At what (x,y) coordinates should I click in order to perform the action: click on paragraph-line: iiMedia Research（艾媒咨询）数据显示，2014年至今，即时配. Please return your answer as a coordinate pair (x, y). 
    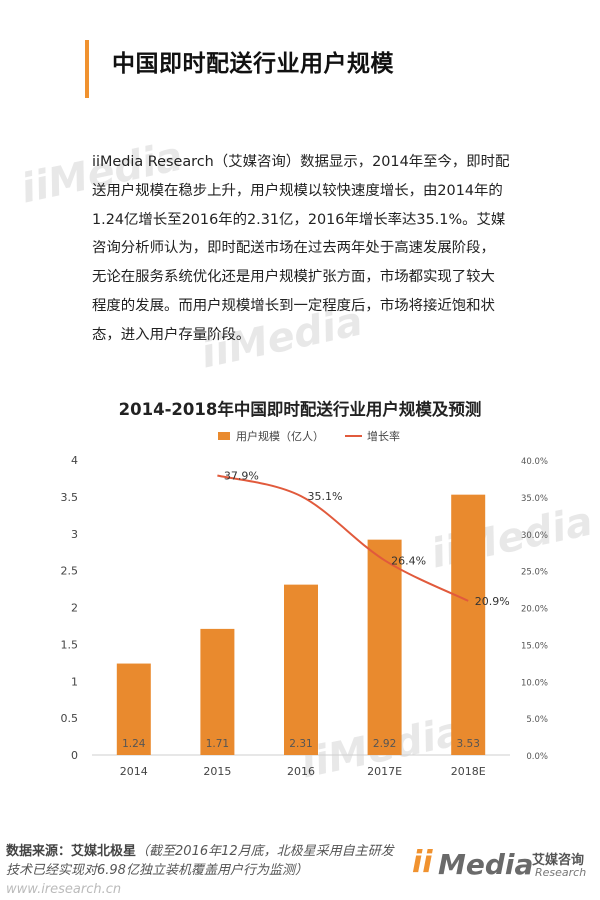
    Looking at the image, I should click on (301, 162).